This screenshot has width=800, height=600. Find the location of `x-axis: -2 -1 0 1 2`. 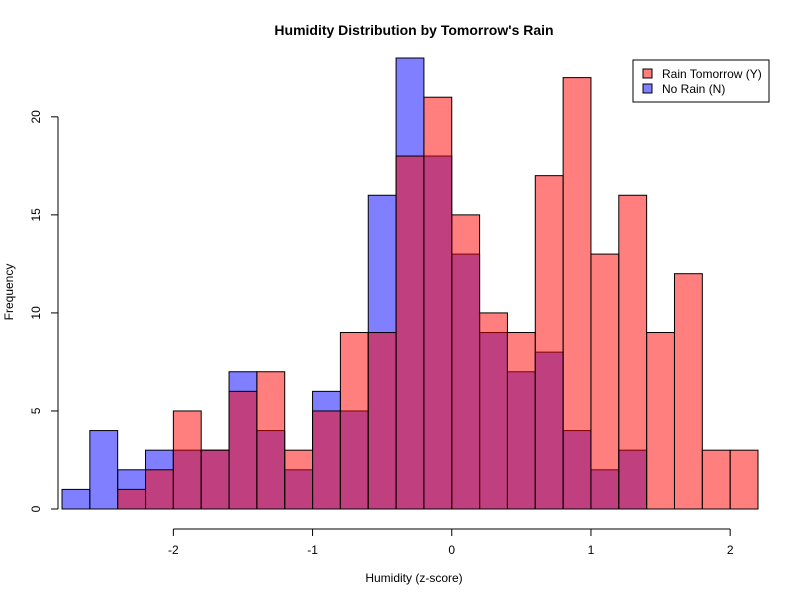

x-axis: -2 -1 0 1 2 is located at coordinates (451, 542).